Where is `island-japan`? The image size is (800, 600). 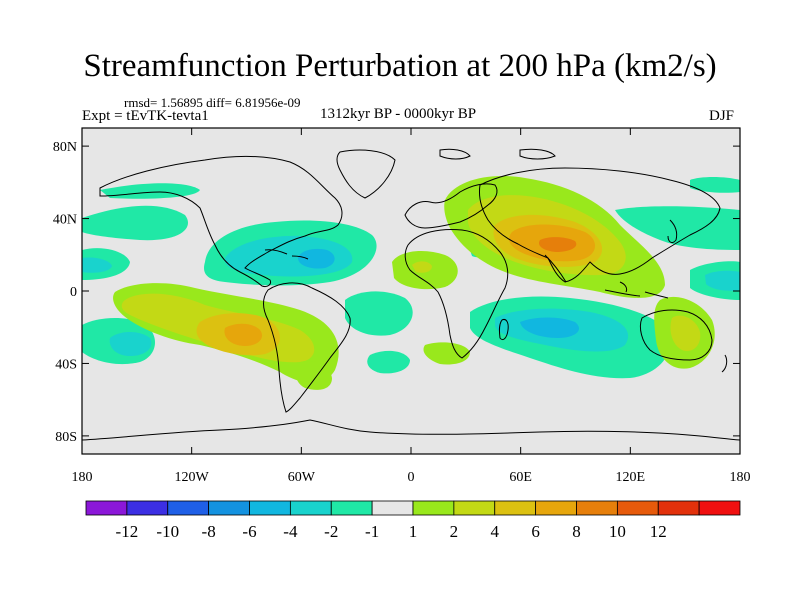
island-japan is located at coordinates (672, 231).